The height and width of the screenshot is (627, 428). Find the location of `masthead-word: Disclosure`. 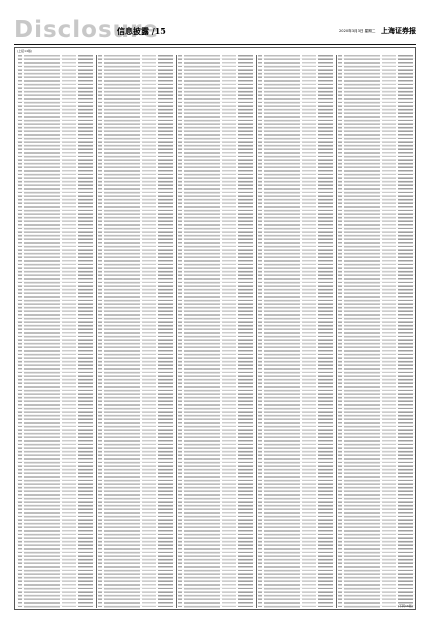

masthead-word: Disclosure is located at coordinates (86, 30).